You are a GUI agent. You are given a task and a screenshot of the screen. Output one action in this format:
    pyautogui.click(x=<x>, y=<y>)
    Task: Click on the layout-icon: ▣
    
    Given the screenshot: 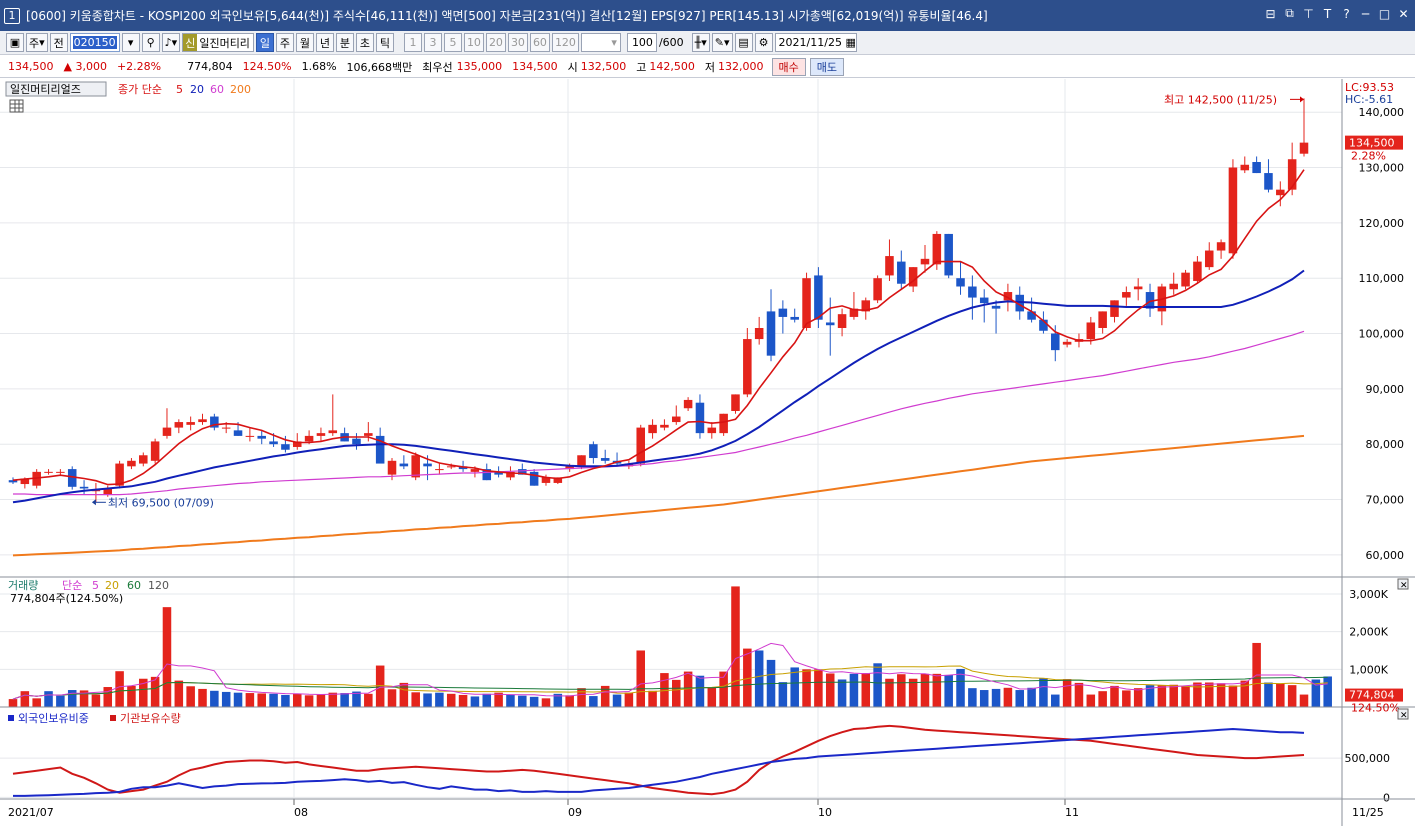 What is the action you would take?
    pyautogui.click(x=15, y=42)
    